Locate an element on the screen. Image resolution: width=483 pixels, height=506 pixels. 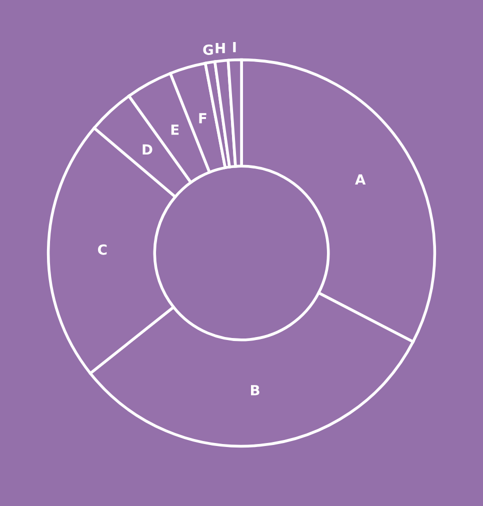
slice-label: A is located at coordinates (360, 179).